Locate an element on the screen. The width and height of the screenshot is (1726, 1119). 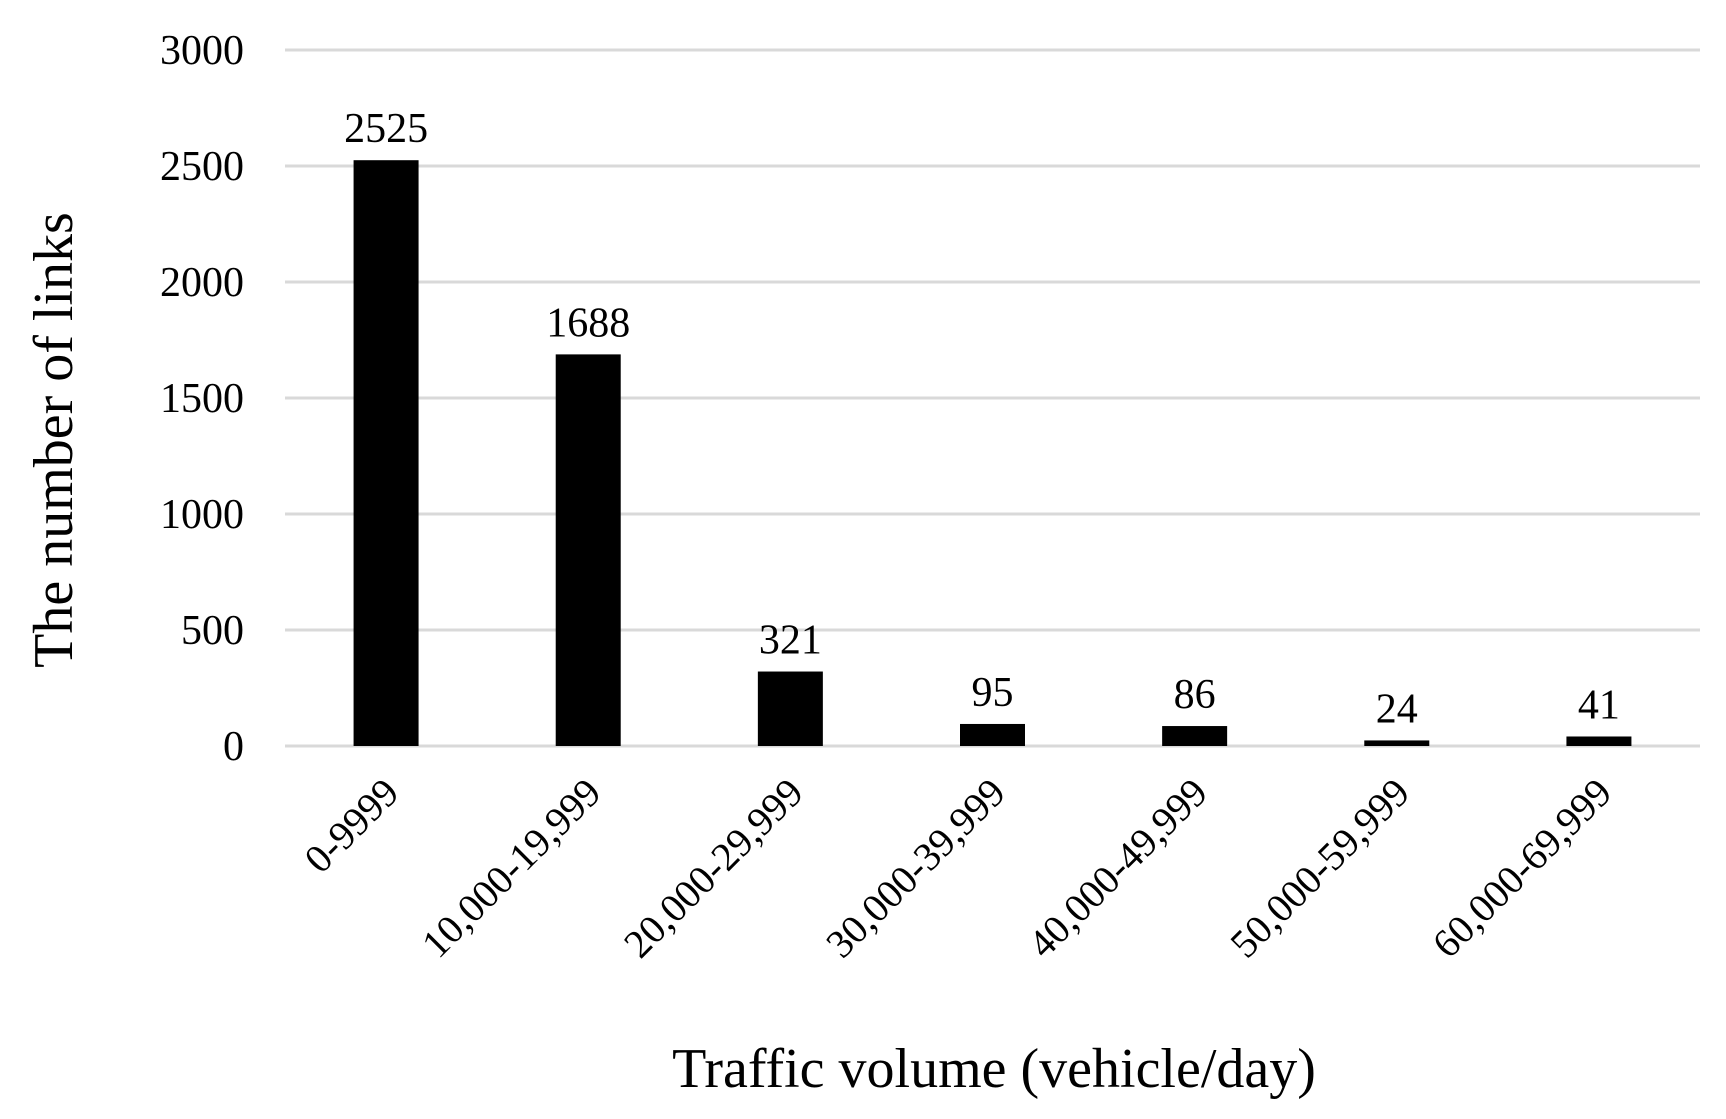
y-tick-label-3000: 3000 is located at coordinates (202, 51).